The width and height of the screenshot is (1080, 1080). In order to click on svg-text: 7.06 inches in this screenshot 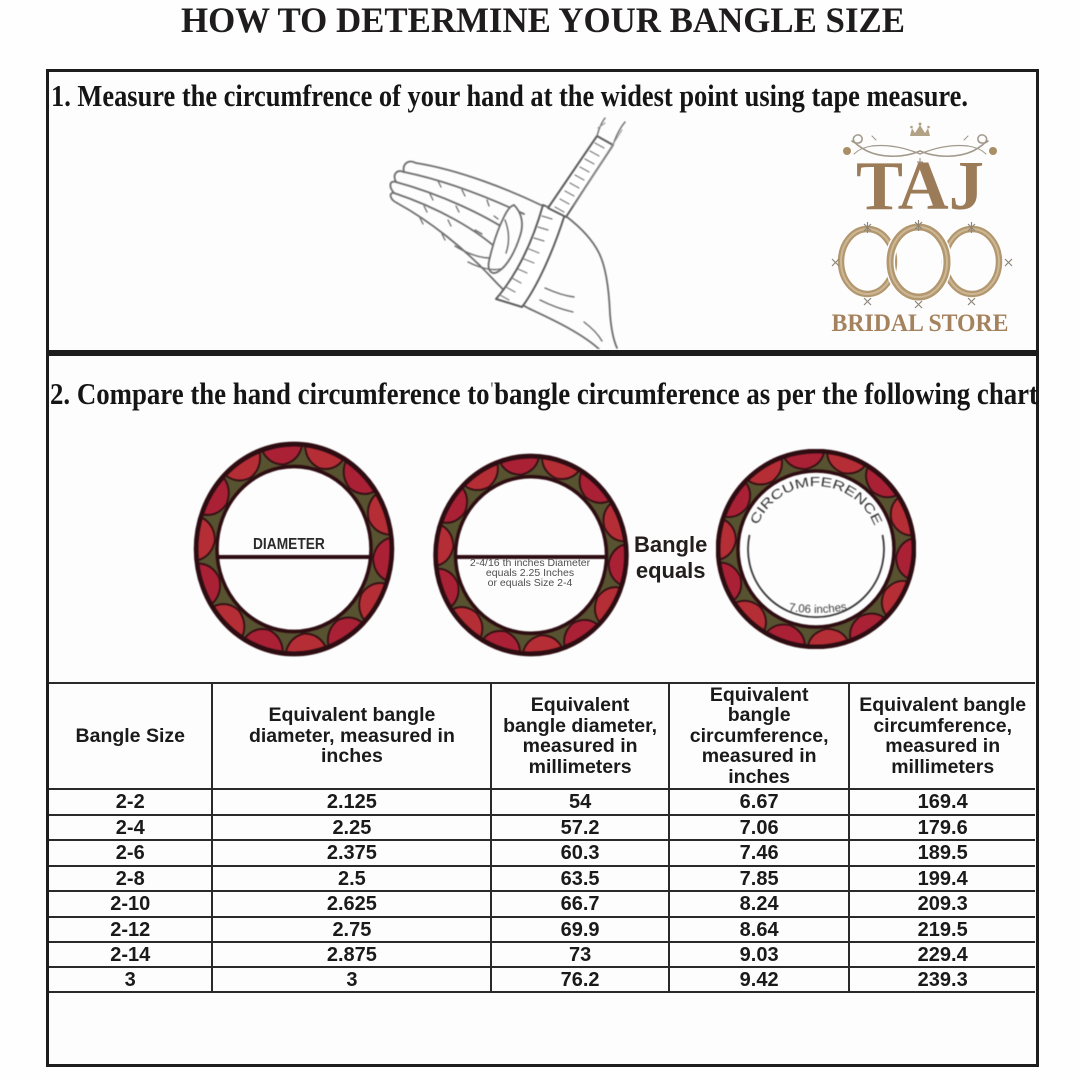, I will do `click(818, 608)`.